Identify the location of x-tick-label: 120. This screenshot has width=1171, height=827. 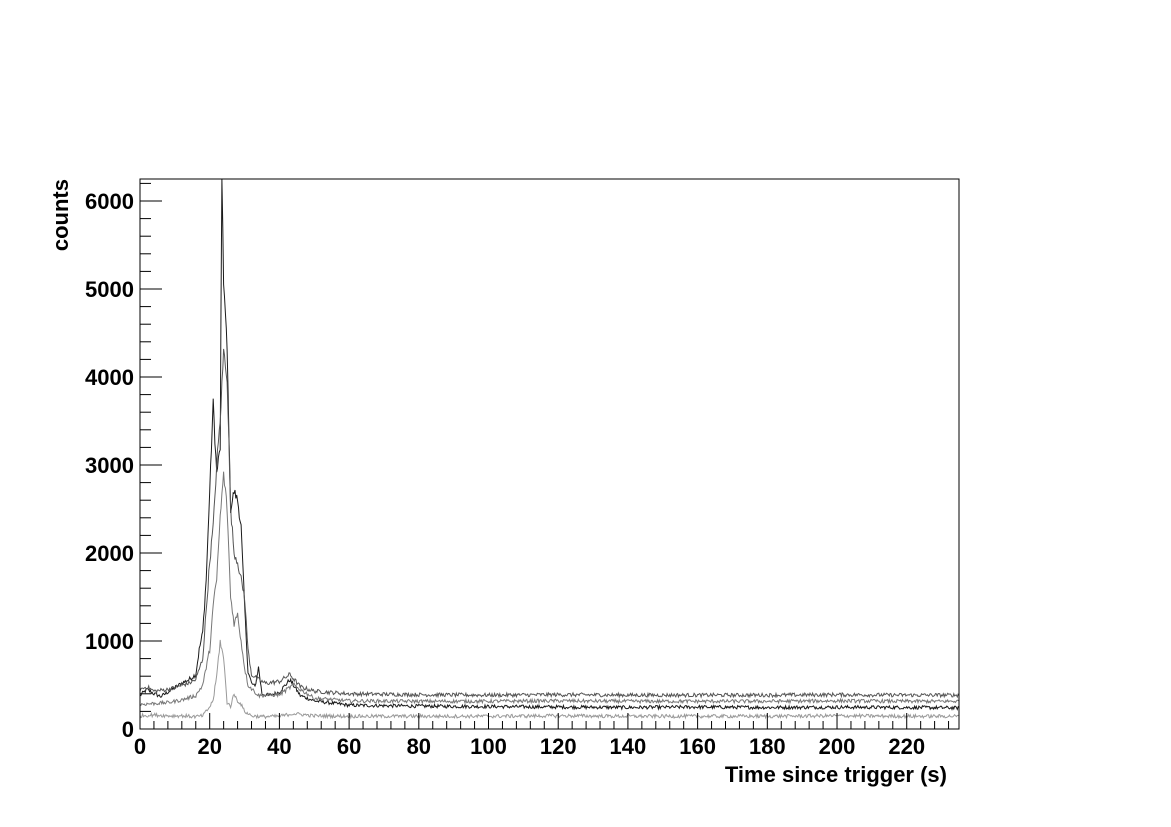
(558, 746).